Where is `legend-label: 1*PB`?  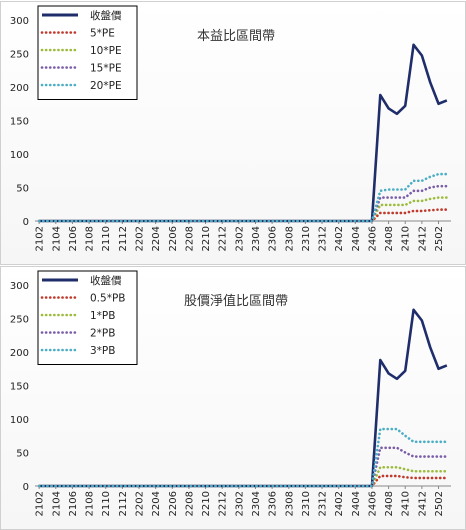 legend-label: 1*PB is located at coordinates (102, 316).